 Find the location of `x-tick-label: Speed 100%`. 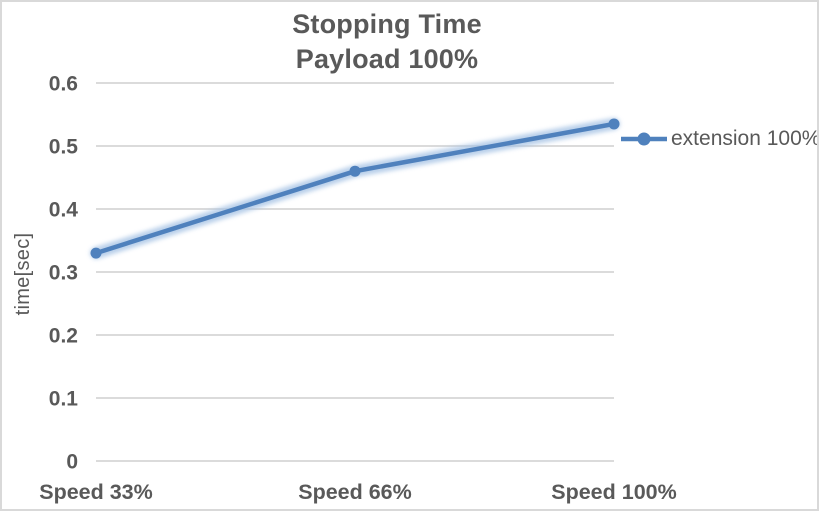

x-tick-label: Speed 100% is located at coordinates (613, 492).